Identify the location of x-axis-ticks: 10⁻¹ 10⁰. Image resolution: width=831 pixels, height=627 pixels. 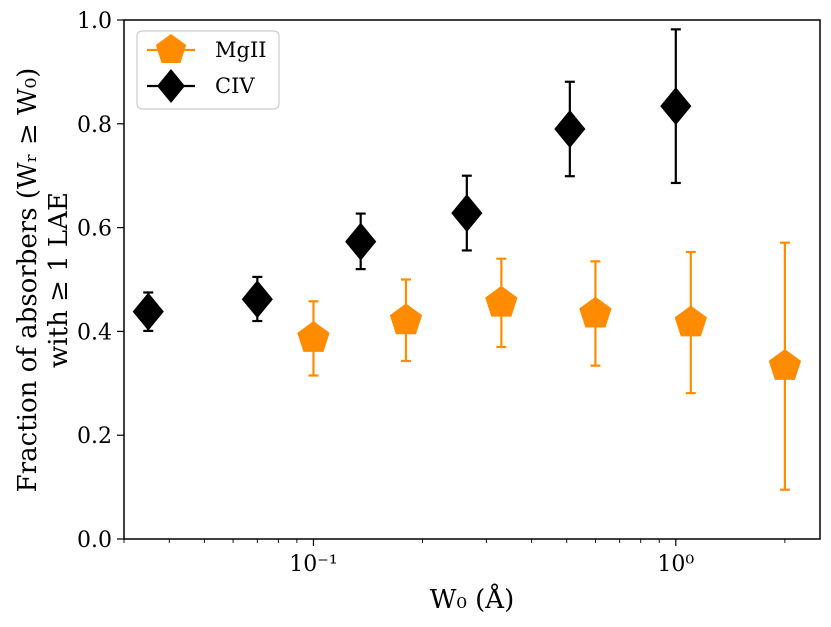
(454, 558).